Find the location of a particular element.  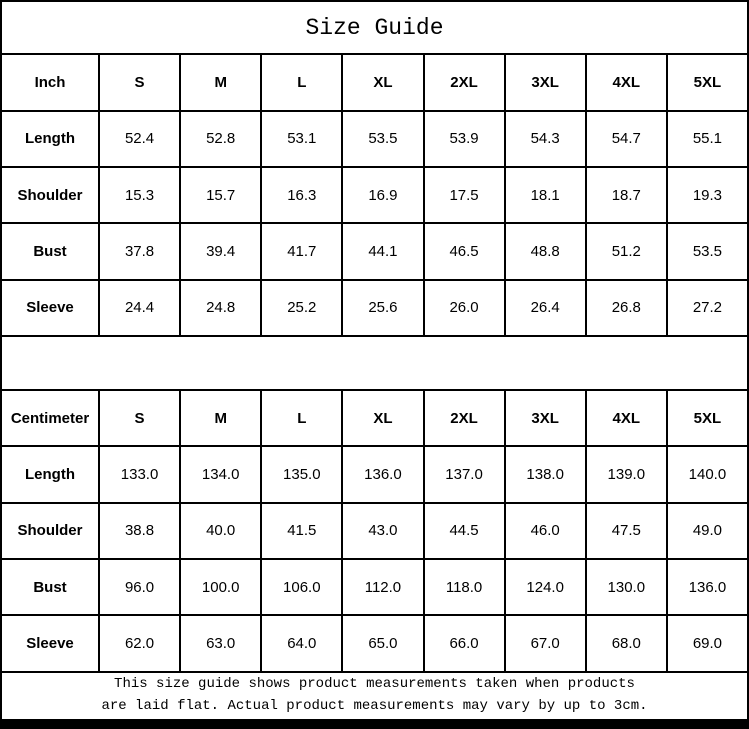

spacer-section is located at coordinates (374, 363).